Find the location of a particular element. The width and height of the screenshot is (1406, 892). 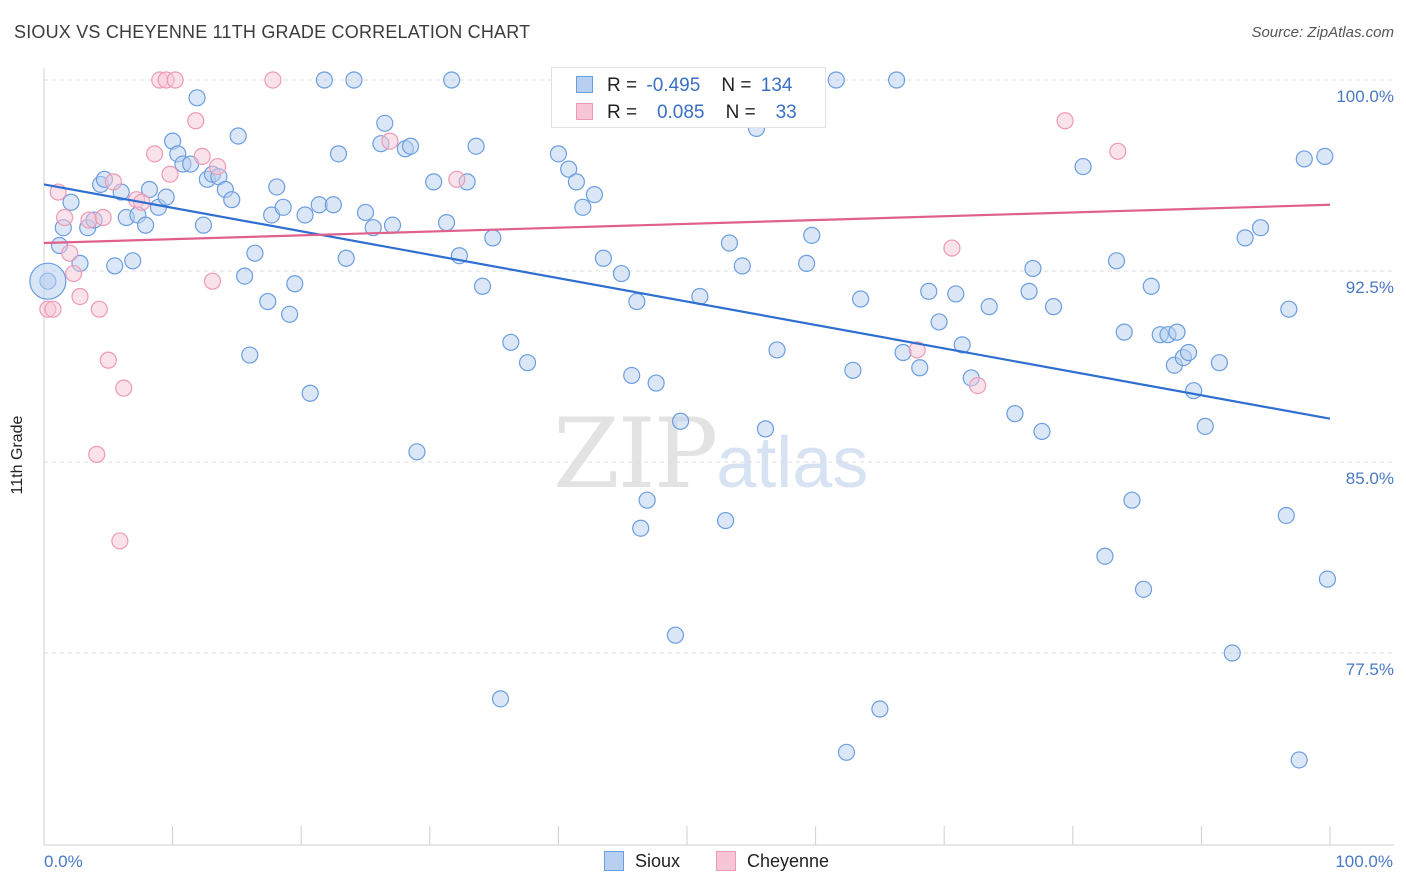

legend-n-value-cheyenne: 33 is located at coordinates (786, 112).